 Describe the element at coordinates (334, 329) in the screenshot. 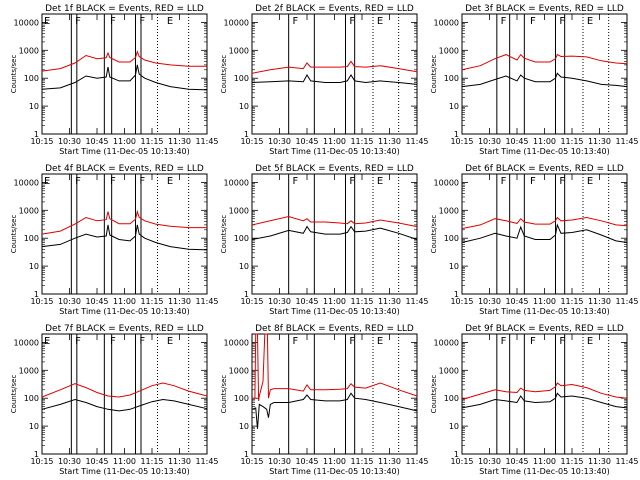

I see `panel-title: Det 8f BLACK = Events, RED = LLD` at that location.